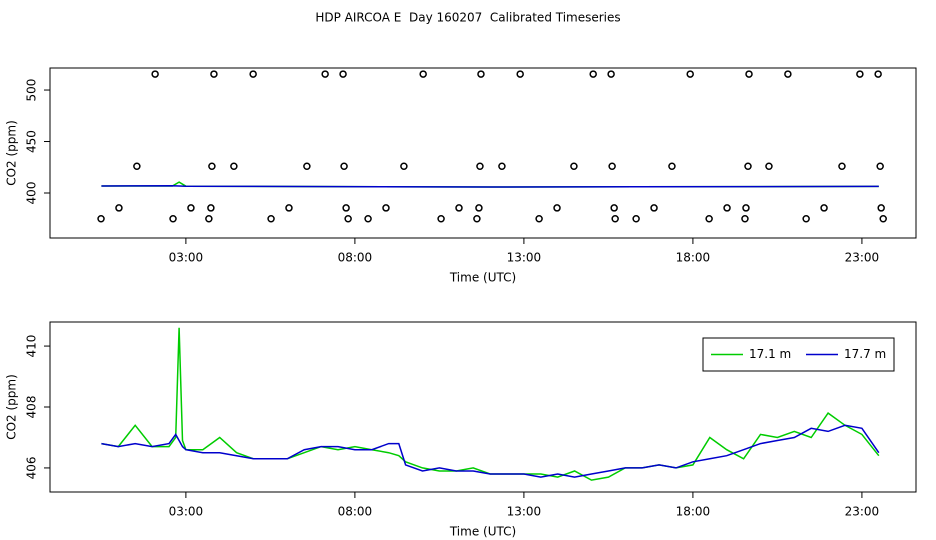 Image resolution: width=936 pixels, height=540 pixels. I want to click on y-tick-label: 406, so click(32, 467).